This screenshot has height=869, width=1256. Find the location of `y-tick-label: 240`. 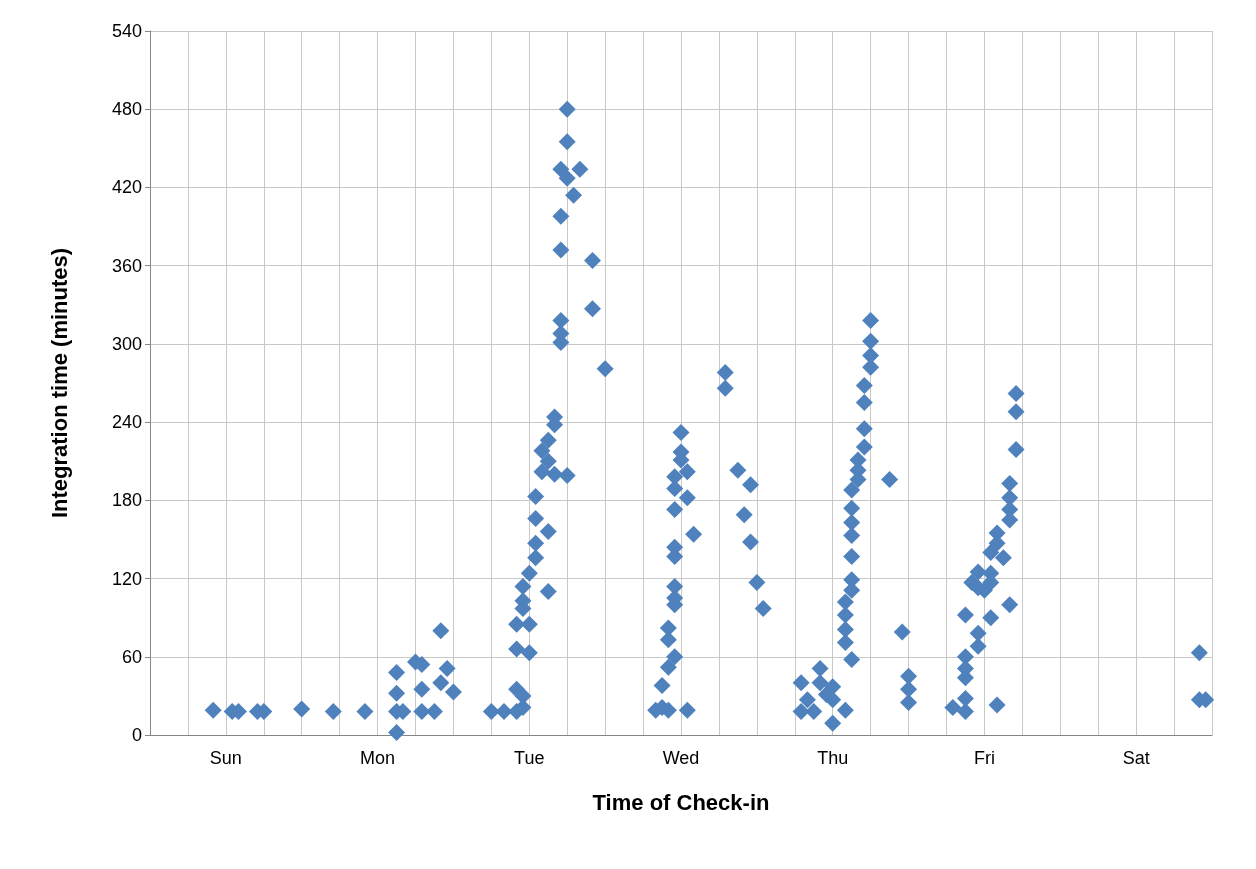

y-tick-label: 240 is located at coordinates (126, 422).